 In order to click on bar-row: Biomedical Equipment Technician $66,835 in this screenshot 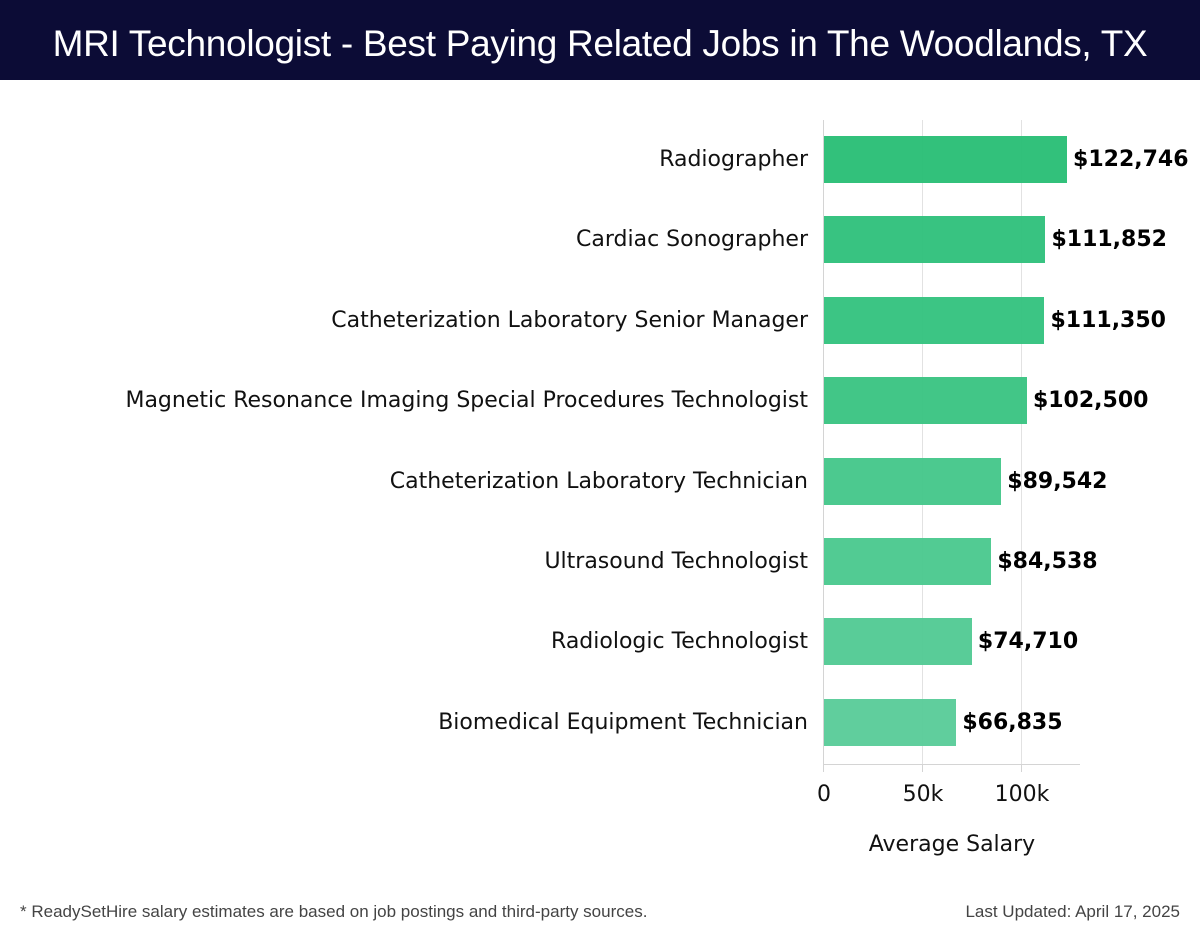, I will do `click(600, 722)`.